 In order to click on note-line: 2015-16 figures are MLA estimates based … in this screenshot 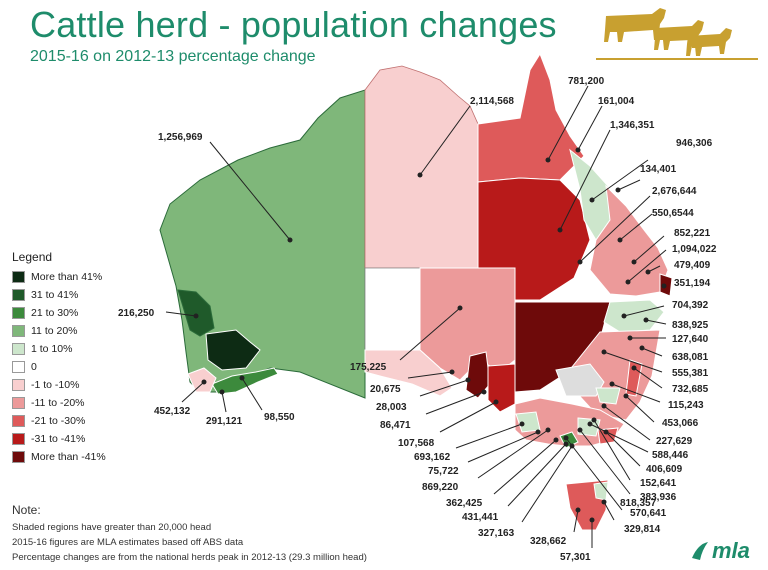, I will do `click(128, 542)`.